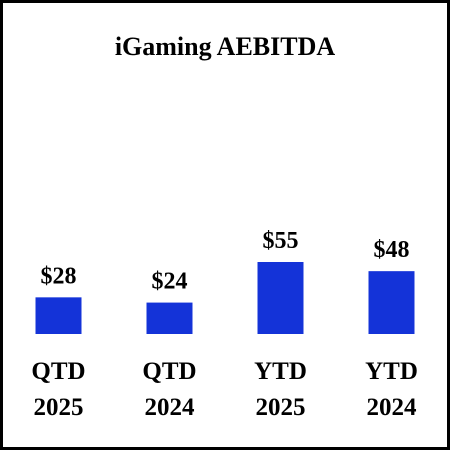  What do you see at coordinates (281, 241) in the screenshot?
I see `value-label: $55` at bounding box center [281, 241].